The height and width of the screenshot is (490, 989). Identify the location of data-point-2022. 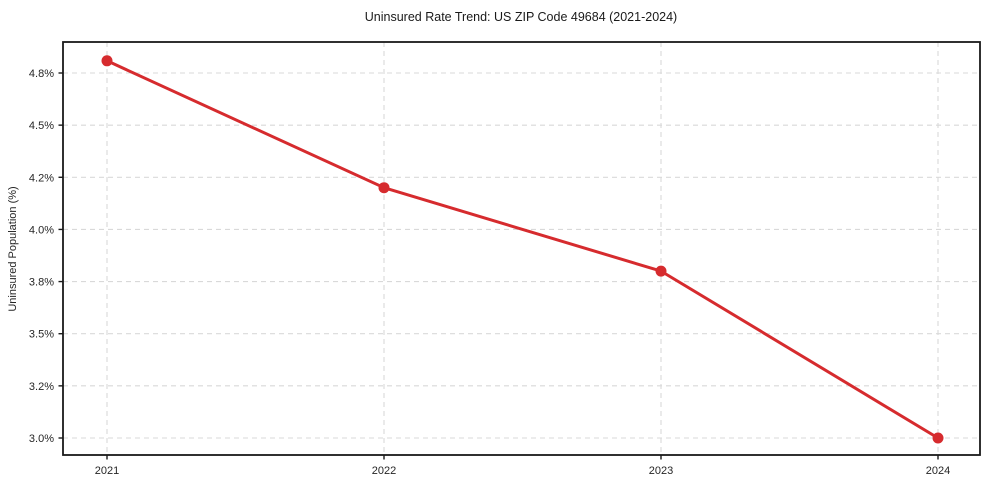
(384, 188).